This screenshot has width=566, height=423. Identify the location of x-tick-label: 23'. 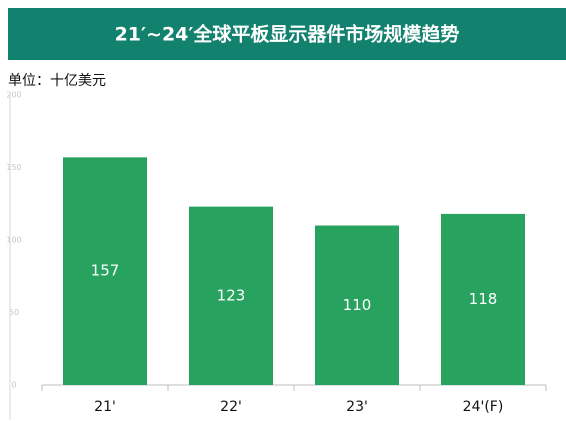
(357, 407).